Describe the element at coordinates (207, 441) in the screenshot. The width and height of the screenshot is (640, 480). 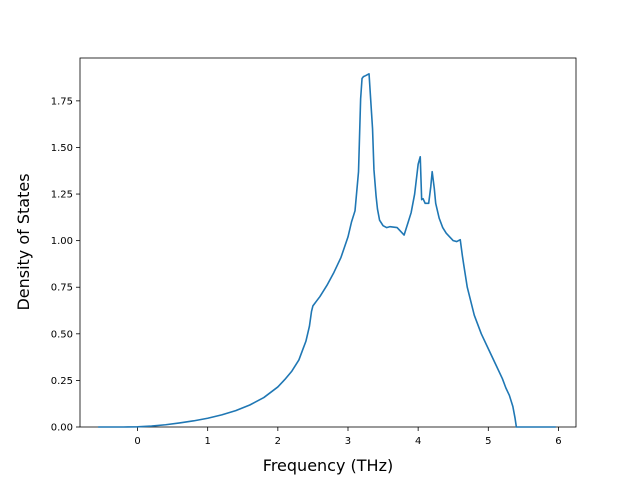
I see `x-tick-label: 1` at that location.